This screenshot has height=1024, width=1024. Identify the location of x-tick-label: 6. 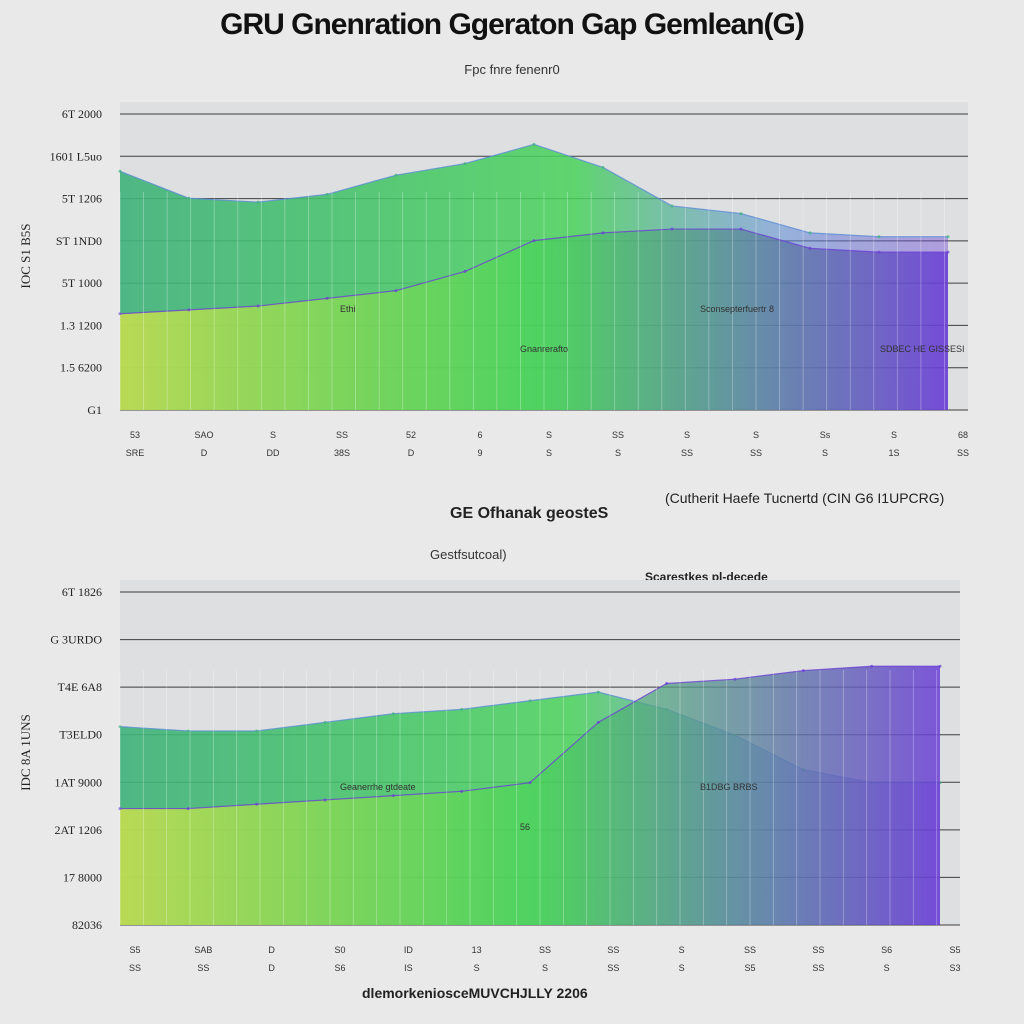
(479, 435).